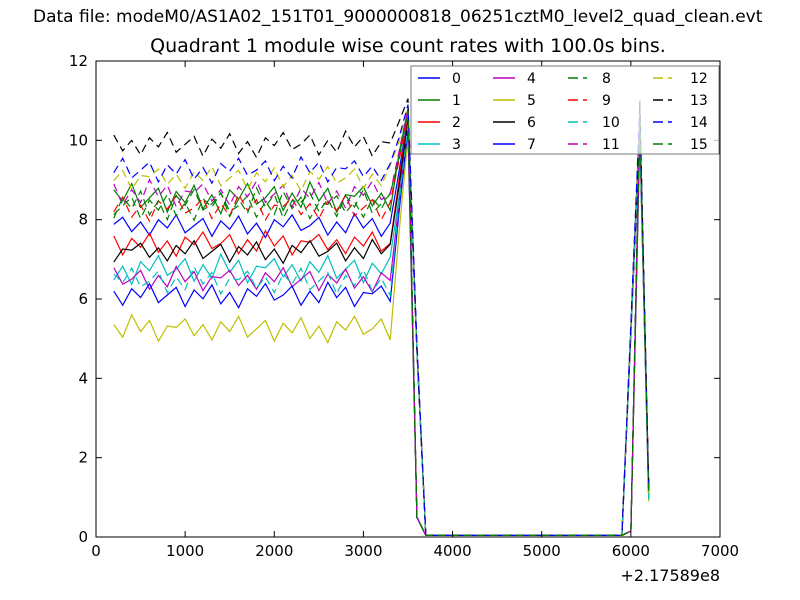 This screenshot has height=600, width=800. I want to click on y-tick-label: 4, so click(83, 378).